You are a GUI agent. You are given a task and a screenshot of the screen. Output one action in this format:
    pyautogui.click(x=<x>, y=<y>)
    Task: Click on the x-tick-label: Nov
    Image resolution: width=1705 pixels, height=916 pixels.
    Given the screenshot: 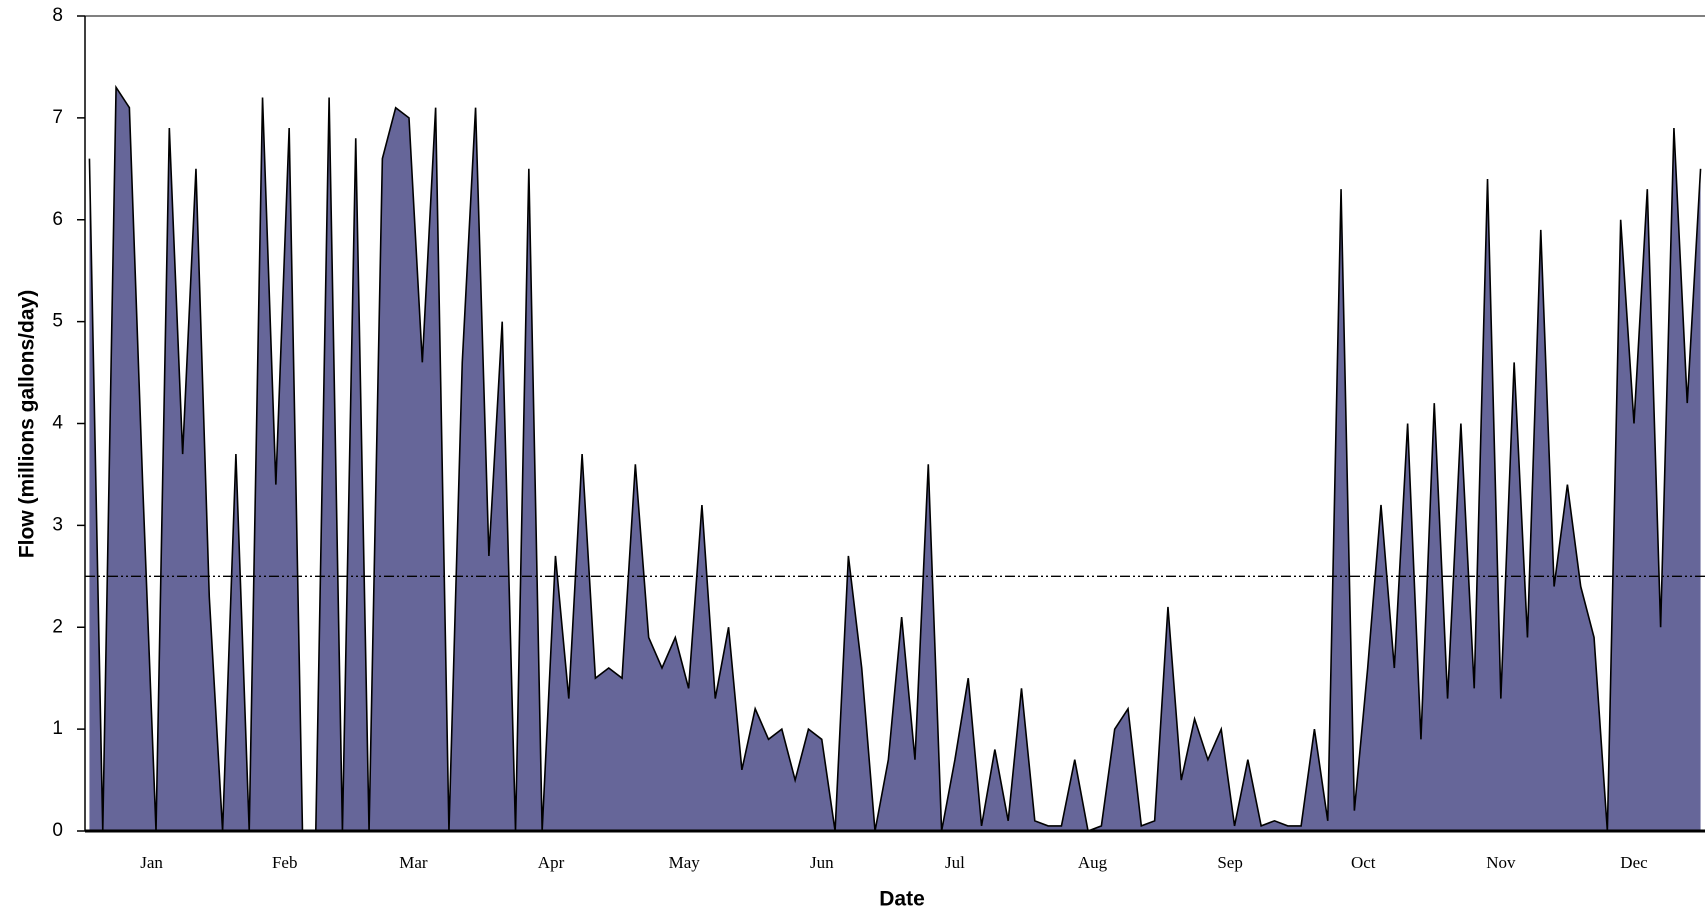 What is the action you would take?
    pyautogui.click(x=1501, y=862)
    